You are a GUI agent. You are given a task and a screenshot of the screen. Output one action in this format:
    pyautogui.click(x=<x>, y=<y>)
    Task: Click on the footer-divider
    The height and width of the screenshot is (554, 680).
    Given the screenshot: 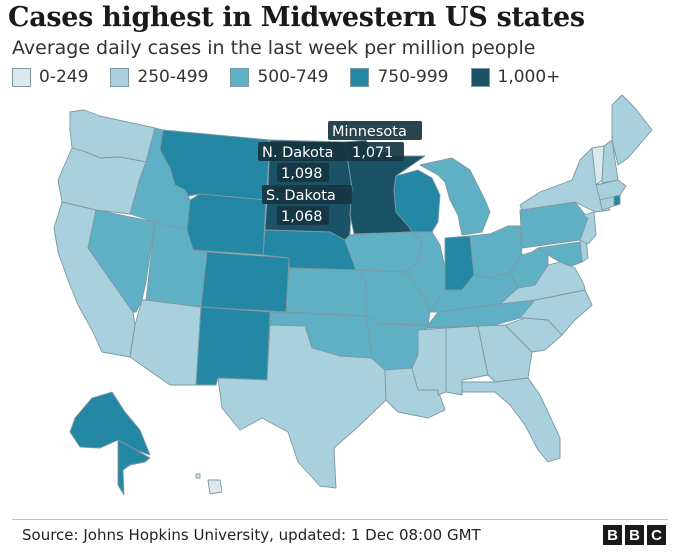 What is the action you would take?
    pyautogui.click(x=340, y=519)
    